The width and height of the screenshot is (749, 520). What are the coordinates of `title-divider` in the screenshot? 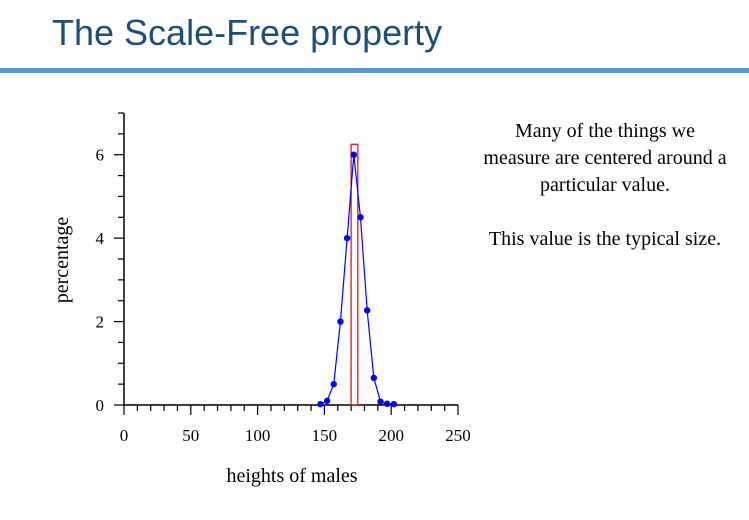 It's located at (374, 70).